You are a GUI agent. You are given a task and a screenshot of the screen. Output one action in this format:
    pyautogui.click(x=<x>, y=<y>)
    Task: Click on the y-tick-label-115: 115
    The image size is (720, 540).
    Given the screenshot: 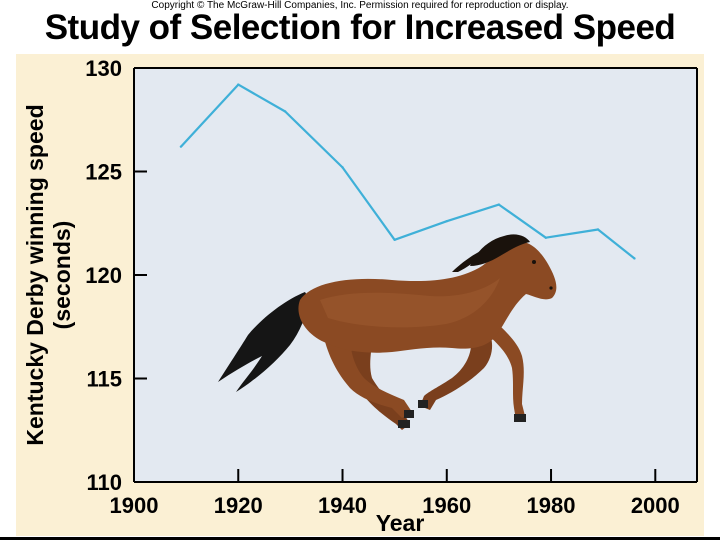 What is the action you would take?
    pyautogui.click(x=105, y=379)
    